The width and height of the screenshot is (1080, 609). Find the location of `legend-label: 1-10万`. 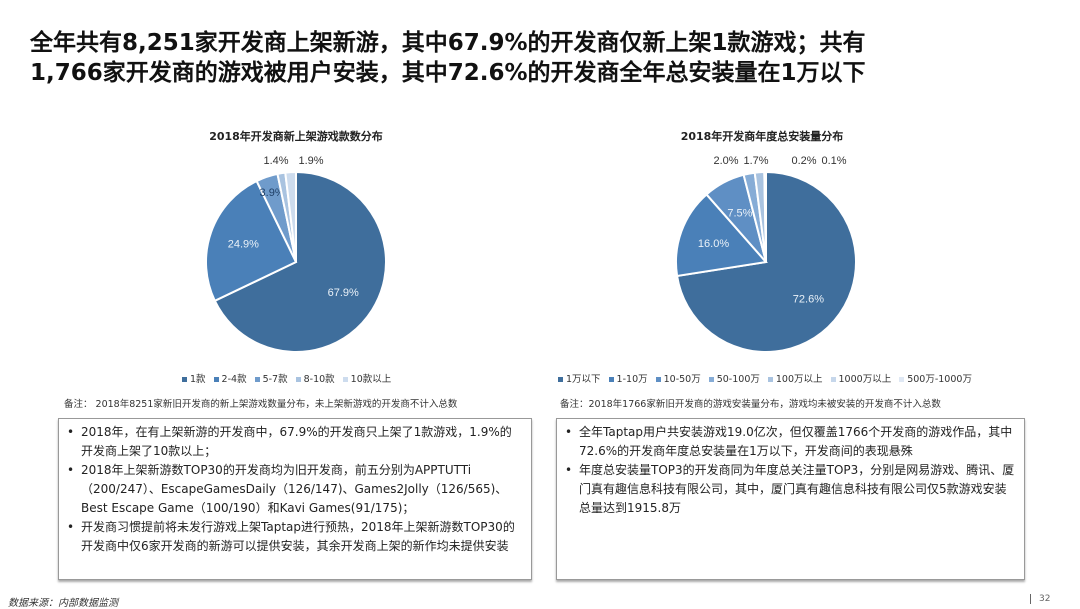

legend-label: 1-10万 is located at coordinates (632, 379).